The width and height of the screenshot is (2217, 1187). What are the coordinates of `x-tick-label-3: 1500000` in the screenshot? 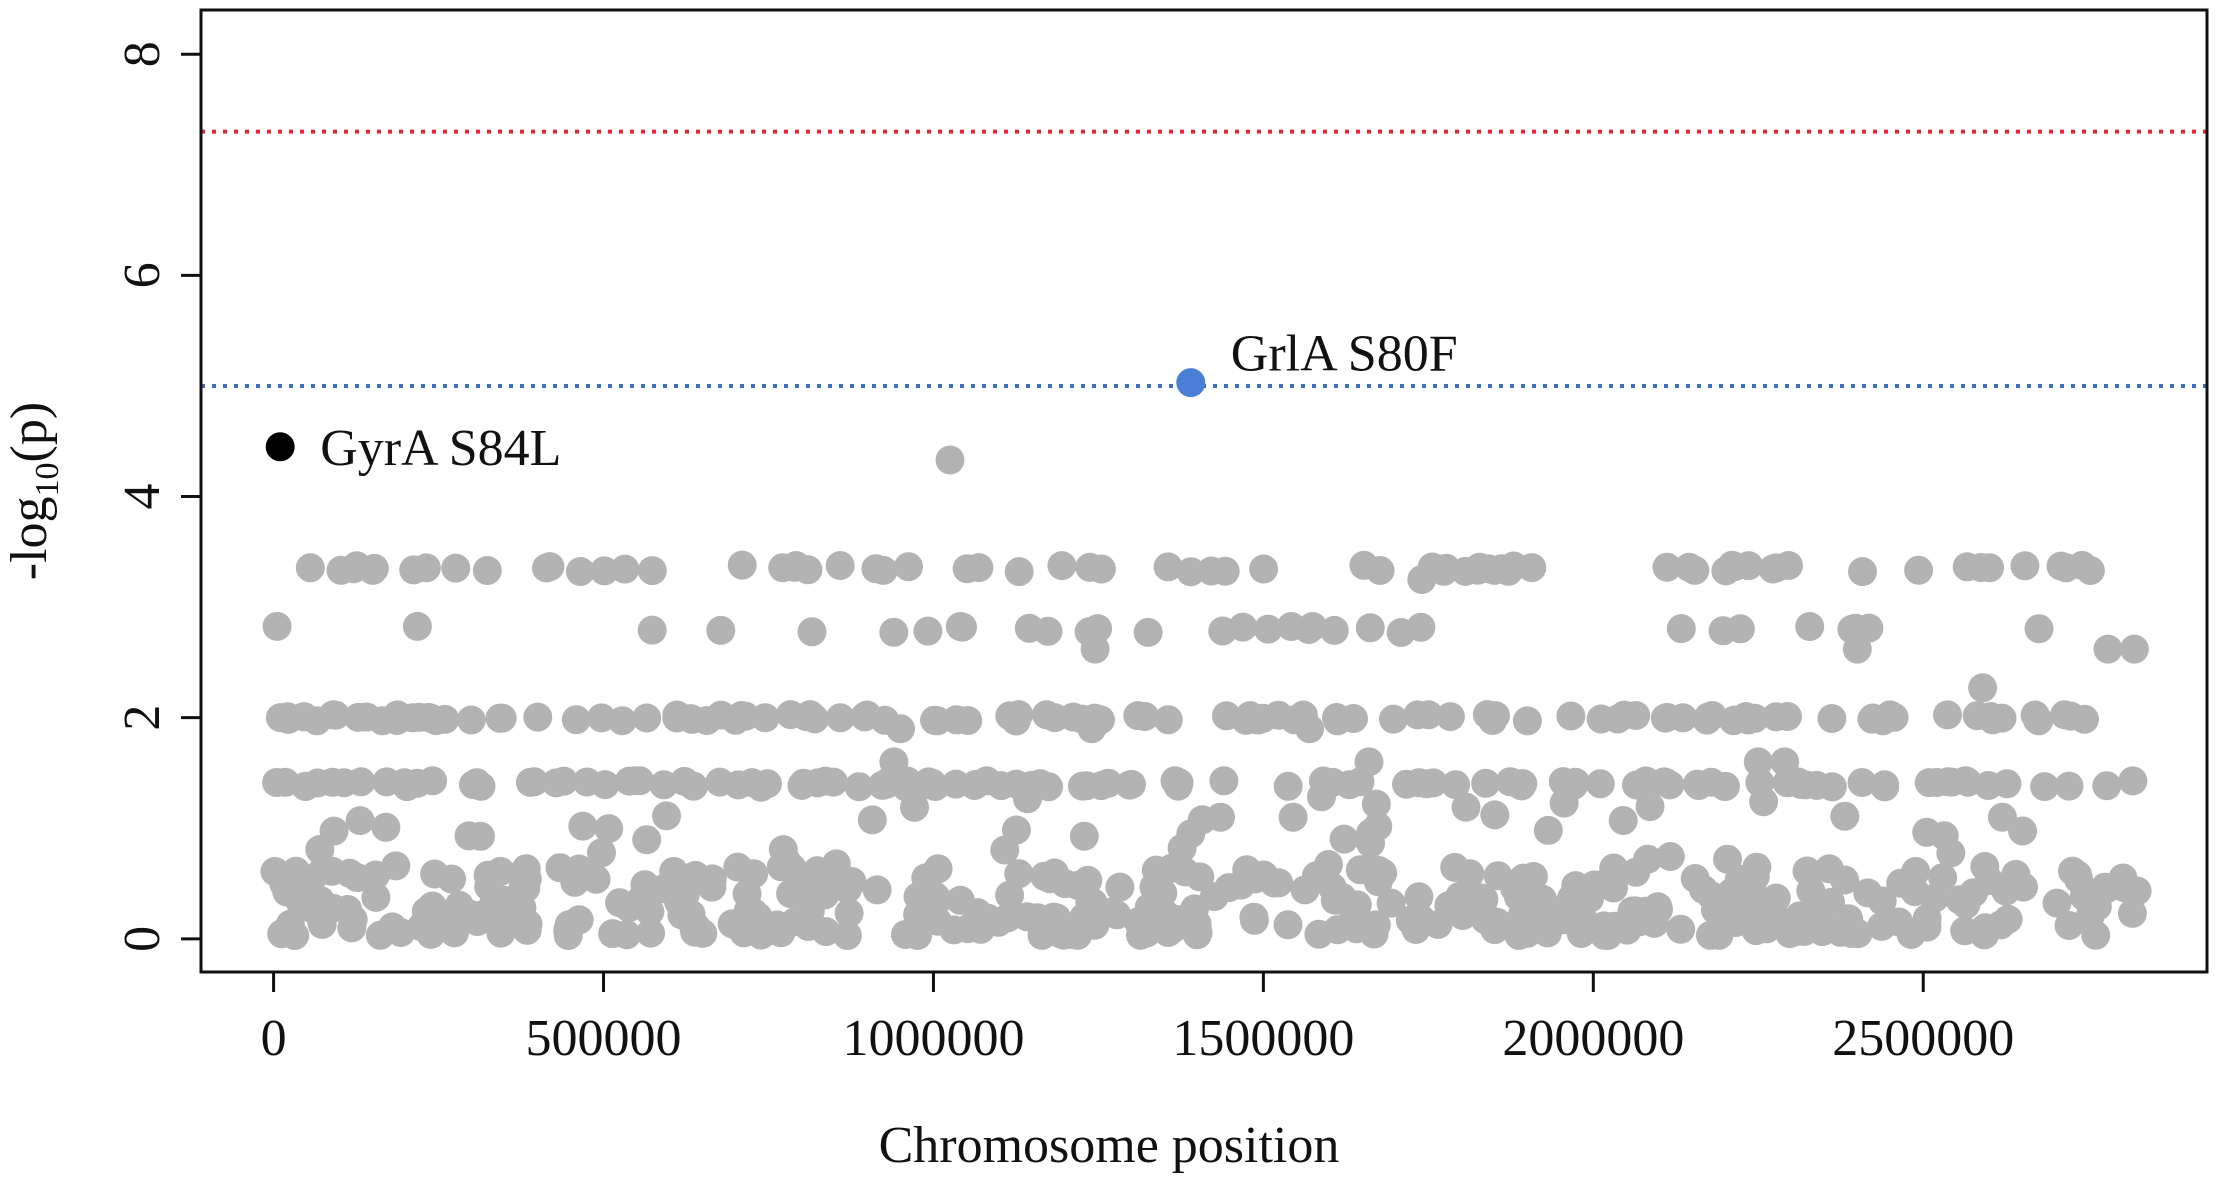 It's located at (1263, 1038).